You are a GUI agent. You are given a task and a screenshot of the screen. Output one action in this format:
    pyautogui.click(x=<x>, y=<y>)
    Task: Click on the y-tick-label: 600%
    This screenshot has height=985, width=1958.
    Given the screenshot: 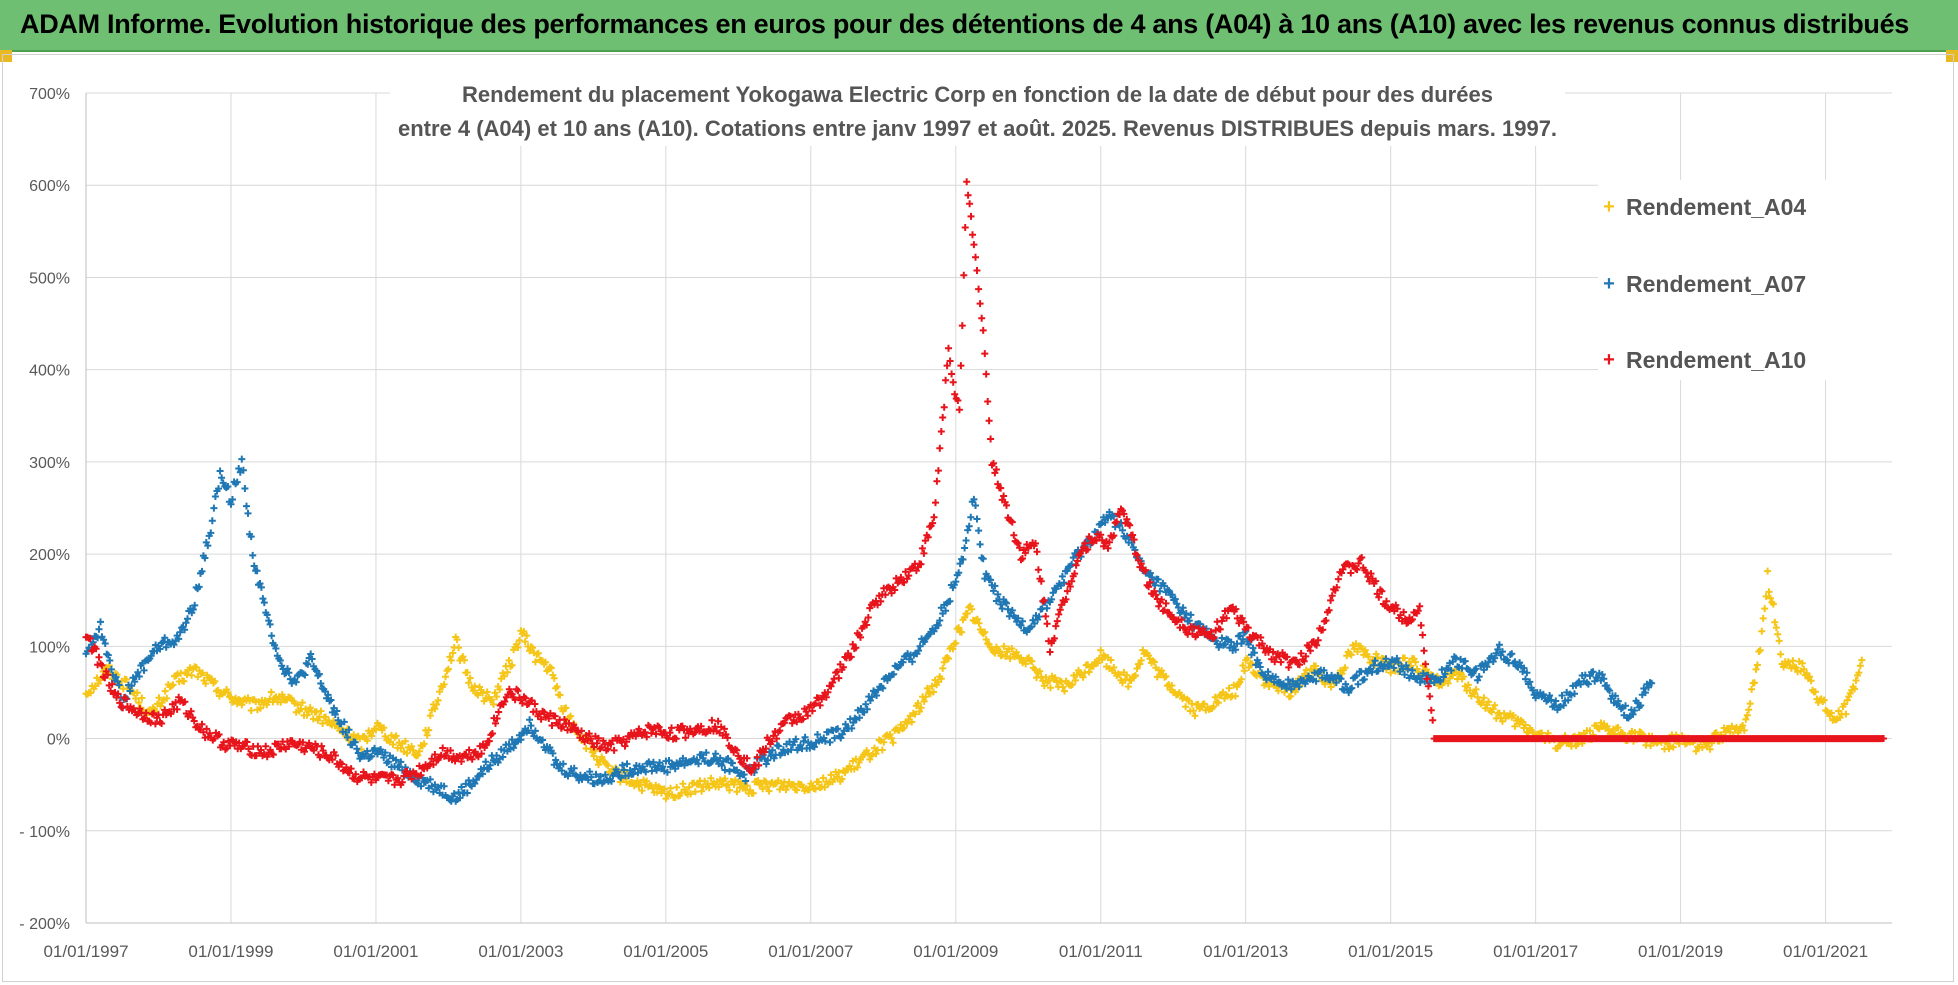 What is the action you would take?
    pyautogui.click(x=49, y=186)
    